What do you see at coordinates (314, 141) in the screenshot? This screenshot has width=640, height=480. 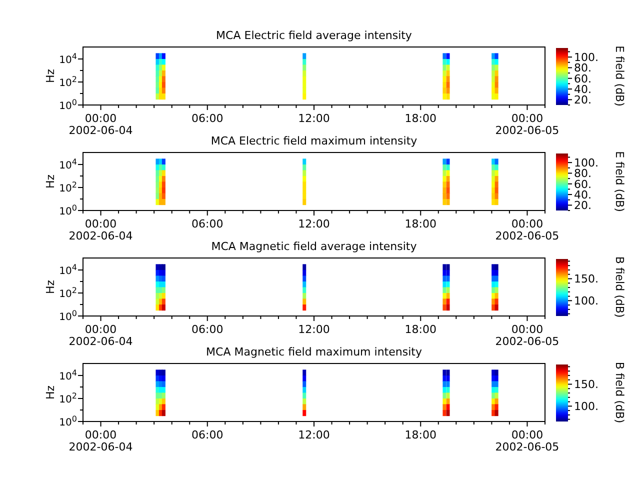 I see `chart-title: MCA Electric field maximum intensity` at bounding box center [314, 141].